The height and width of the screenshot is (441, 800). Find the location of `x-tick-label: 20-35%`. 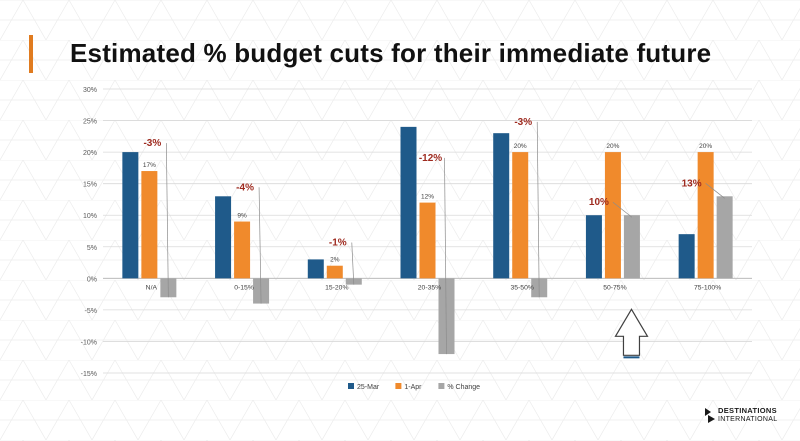

x-tick-label: 20-35% is located at coordinates (429, 287).